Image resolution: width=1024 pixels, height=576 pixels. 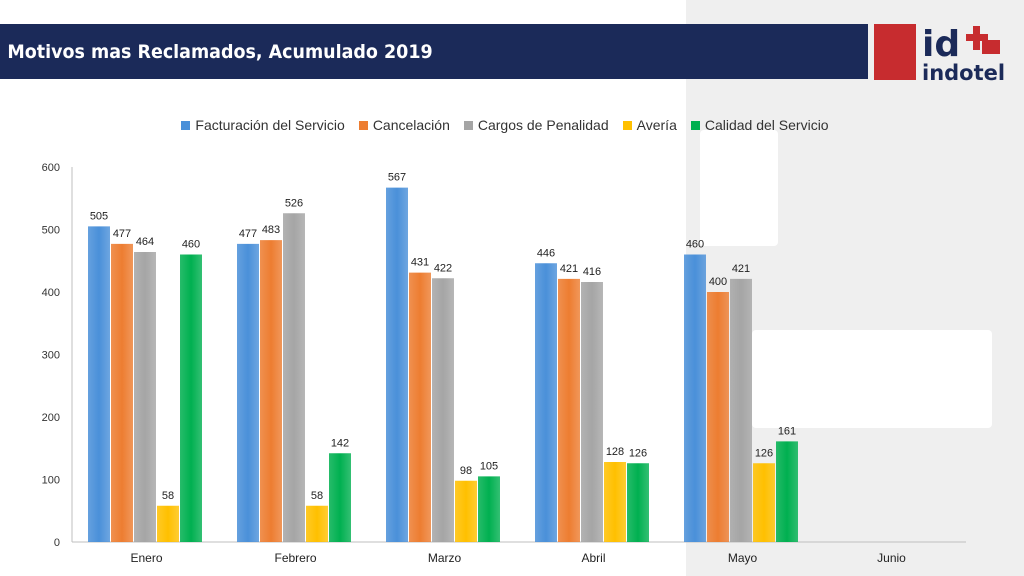 I want to click on x-tick-label: Febrero, so click(x=295, y=558).